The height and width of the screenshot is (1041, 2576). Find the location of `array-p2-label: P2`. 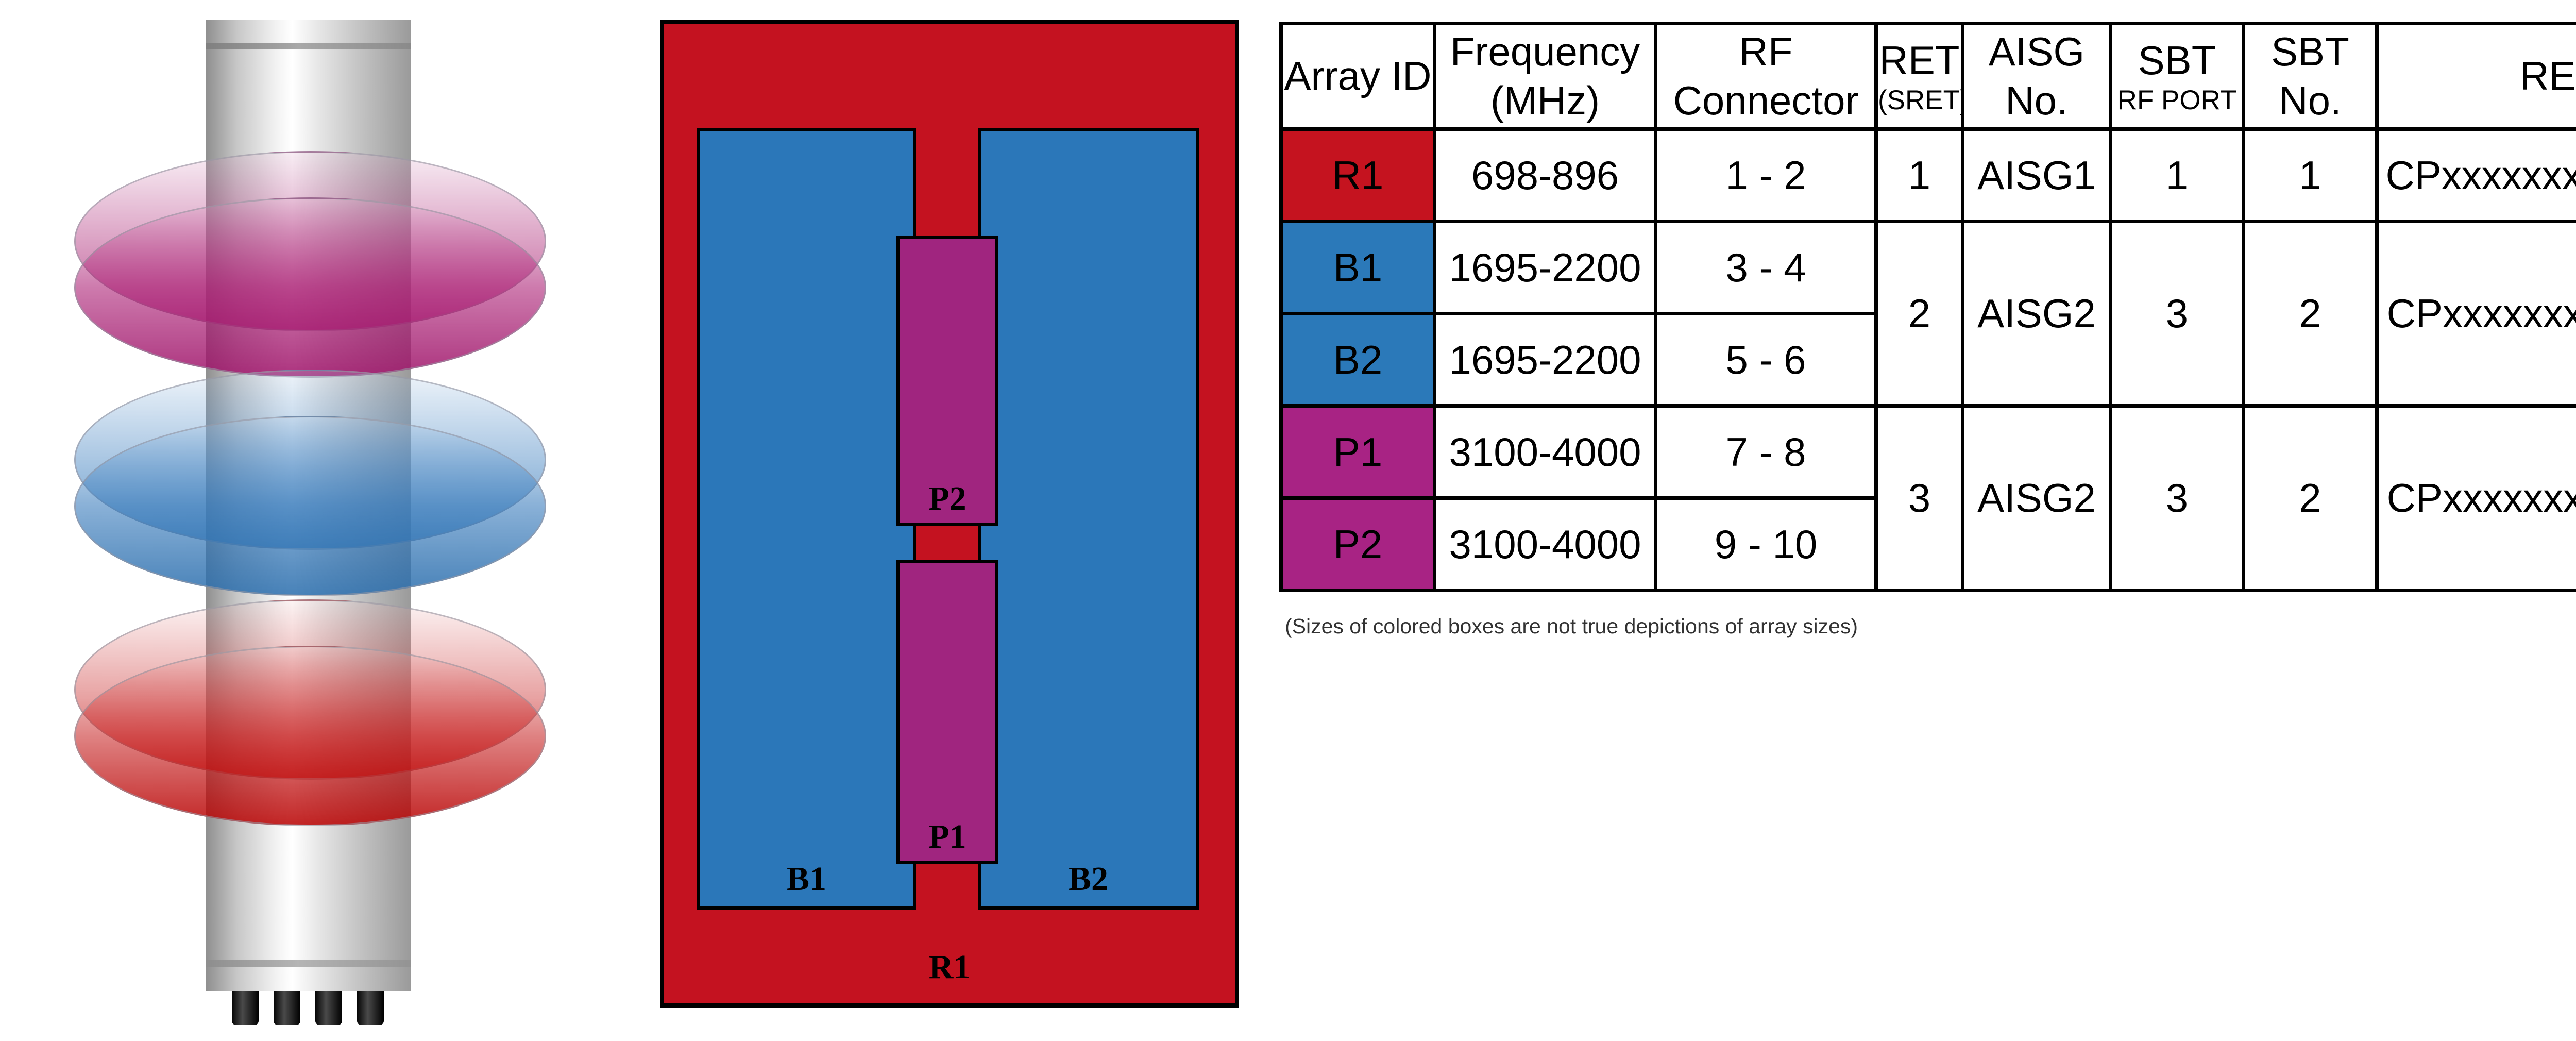

array-p2-label: P2 is located at coordinates (947, 498).